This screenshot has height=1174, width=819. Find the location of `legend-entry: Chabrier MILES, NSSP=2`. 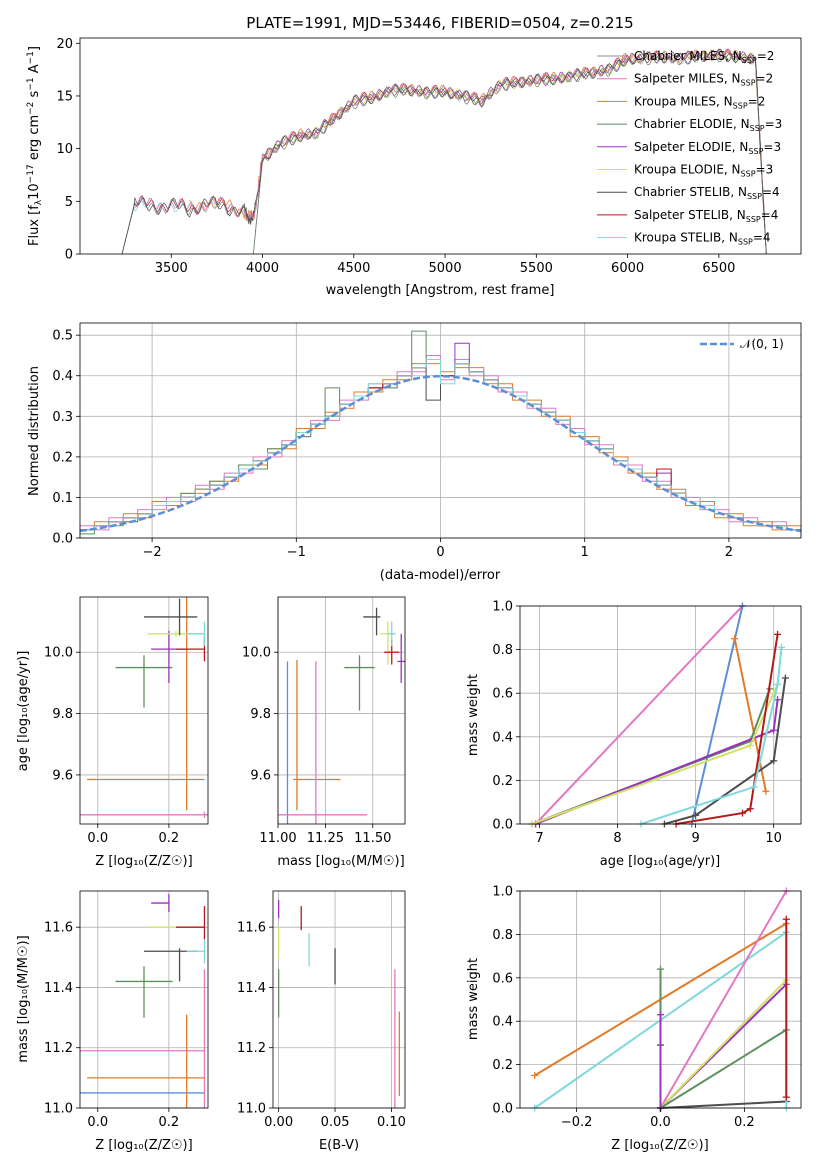

legend-entry: Chabrier MILES, NSSP=2 is located at coordinates (704, 57).